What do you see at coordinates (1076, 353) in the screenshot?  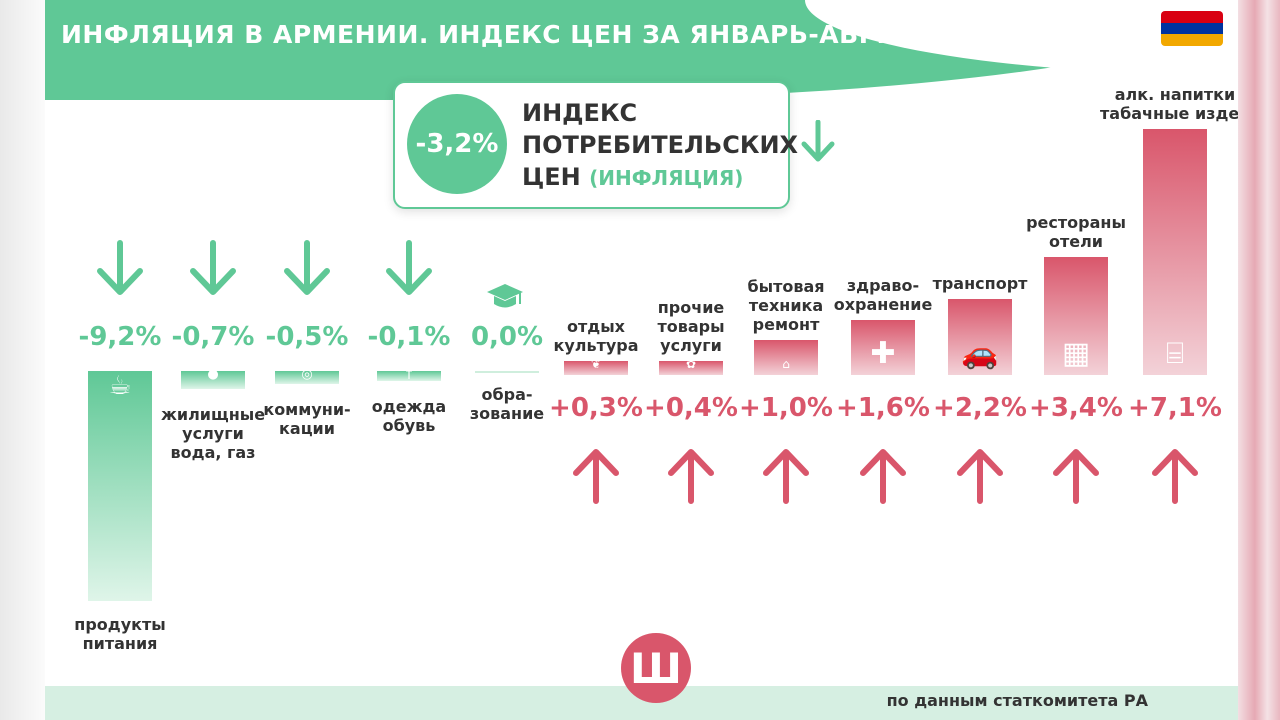 I see `building-icon: ▦` at bounding box center [1076, 353].